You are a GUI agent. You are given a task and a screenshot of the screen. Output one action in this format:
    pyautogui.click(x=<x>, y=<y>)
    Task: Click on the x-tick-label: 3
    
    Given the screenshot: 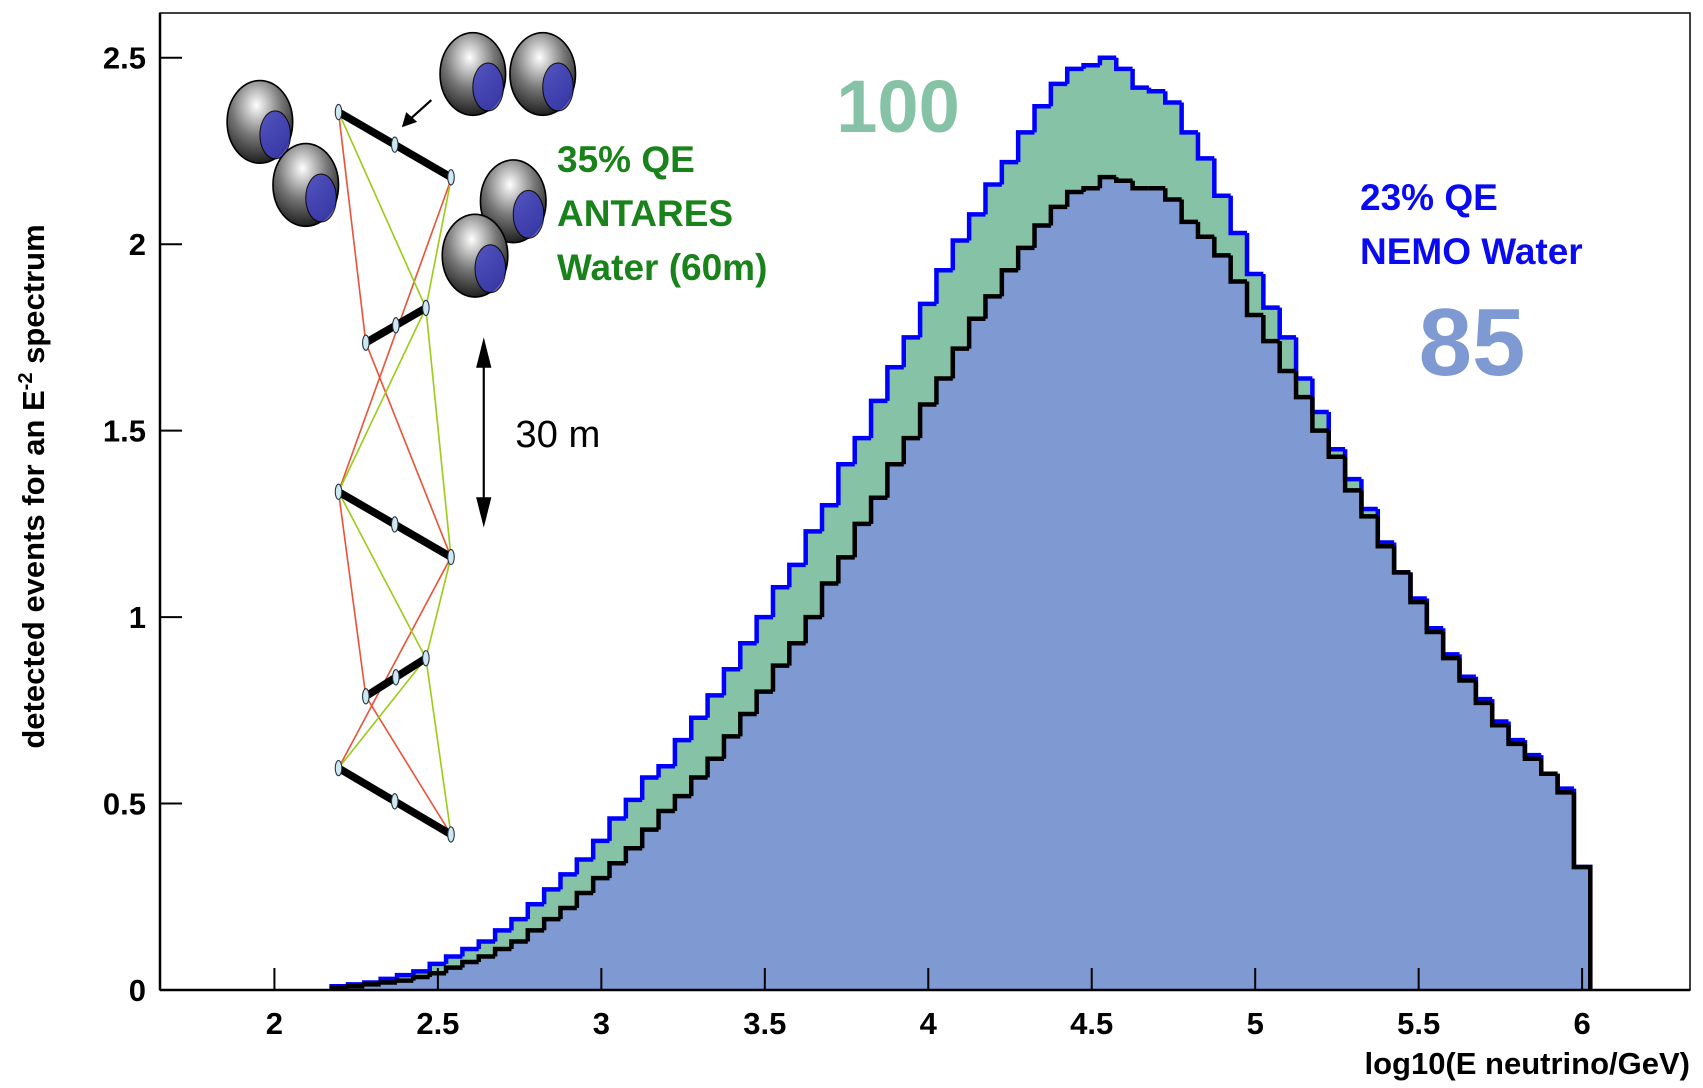 What is the action you would take?
    pyautogui.click(x=601, y=1023)
    